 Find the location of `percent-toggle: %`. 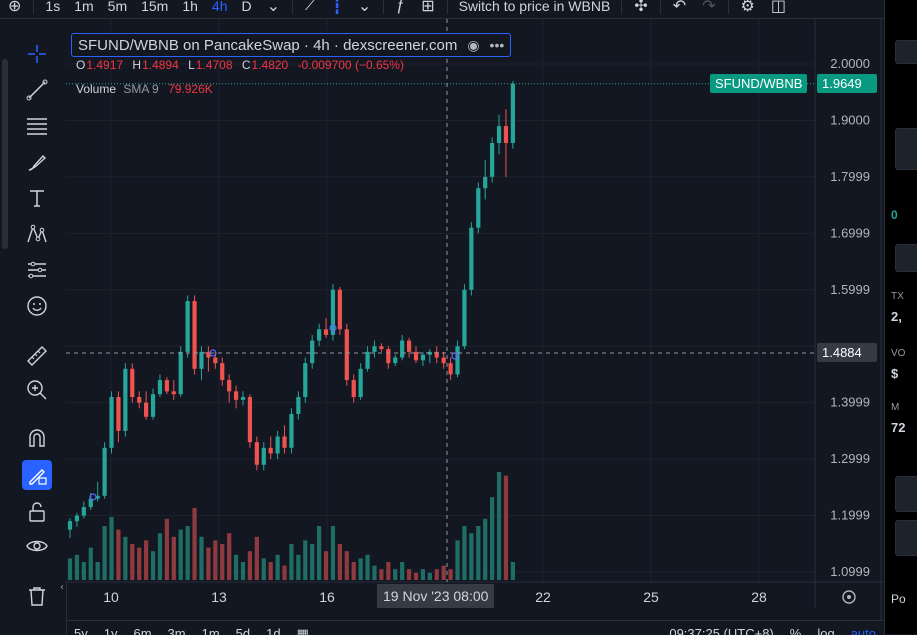

percent-toggle: % is located at coordinates (795, 630).